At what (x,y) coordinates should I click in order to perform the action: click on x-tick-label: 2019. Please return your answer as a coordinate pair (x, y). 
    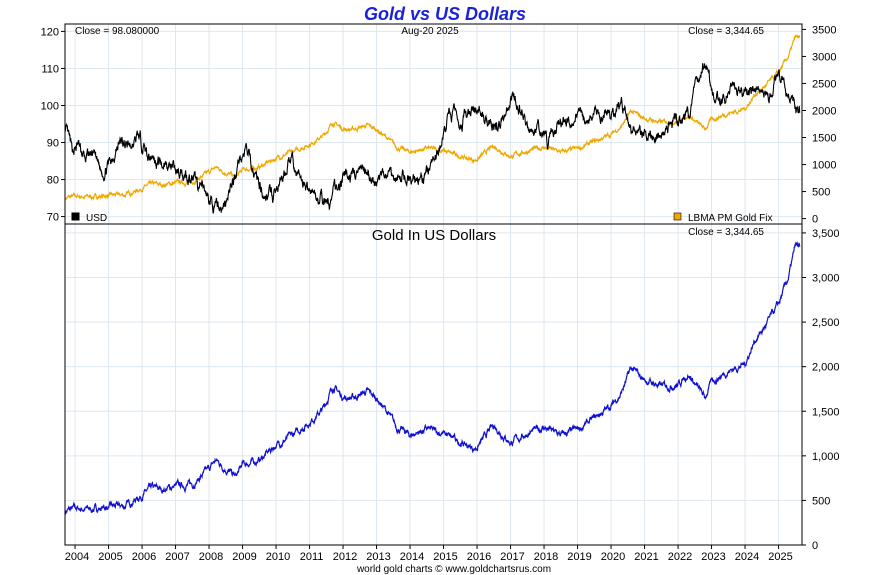
    Looking at the image, I should click on (579, 557).